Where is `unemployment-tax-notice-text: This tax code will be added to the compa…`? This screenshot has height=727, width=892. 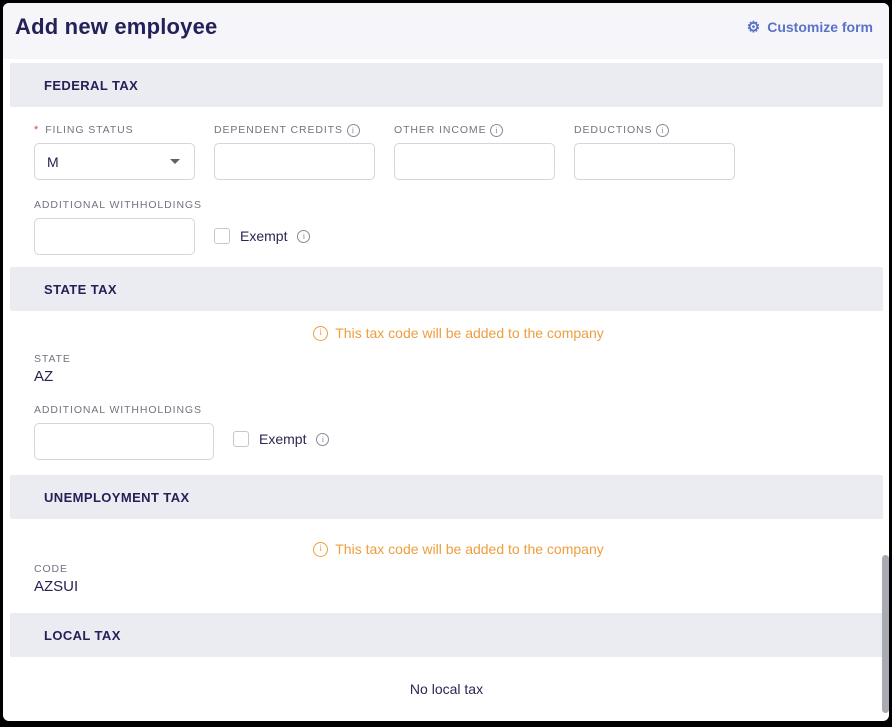 unemployment-tax-notice-text: This tax code will be added to the compa… is located at coordinates (469, 549).